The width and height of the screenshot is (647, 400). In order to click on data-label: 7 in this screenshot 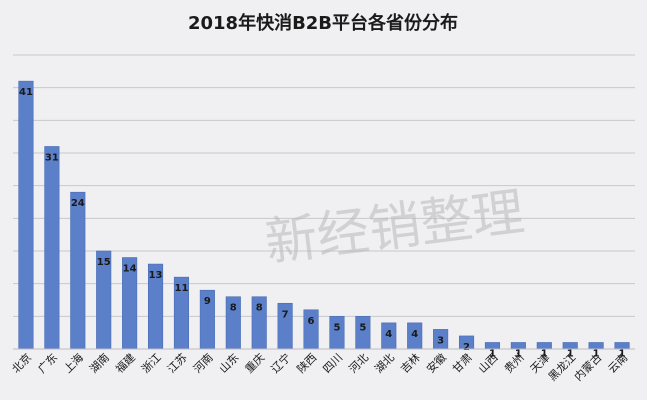, I will do `click(285, 314)`.